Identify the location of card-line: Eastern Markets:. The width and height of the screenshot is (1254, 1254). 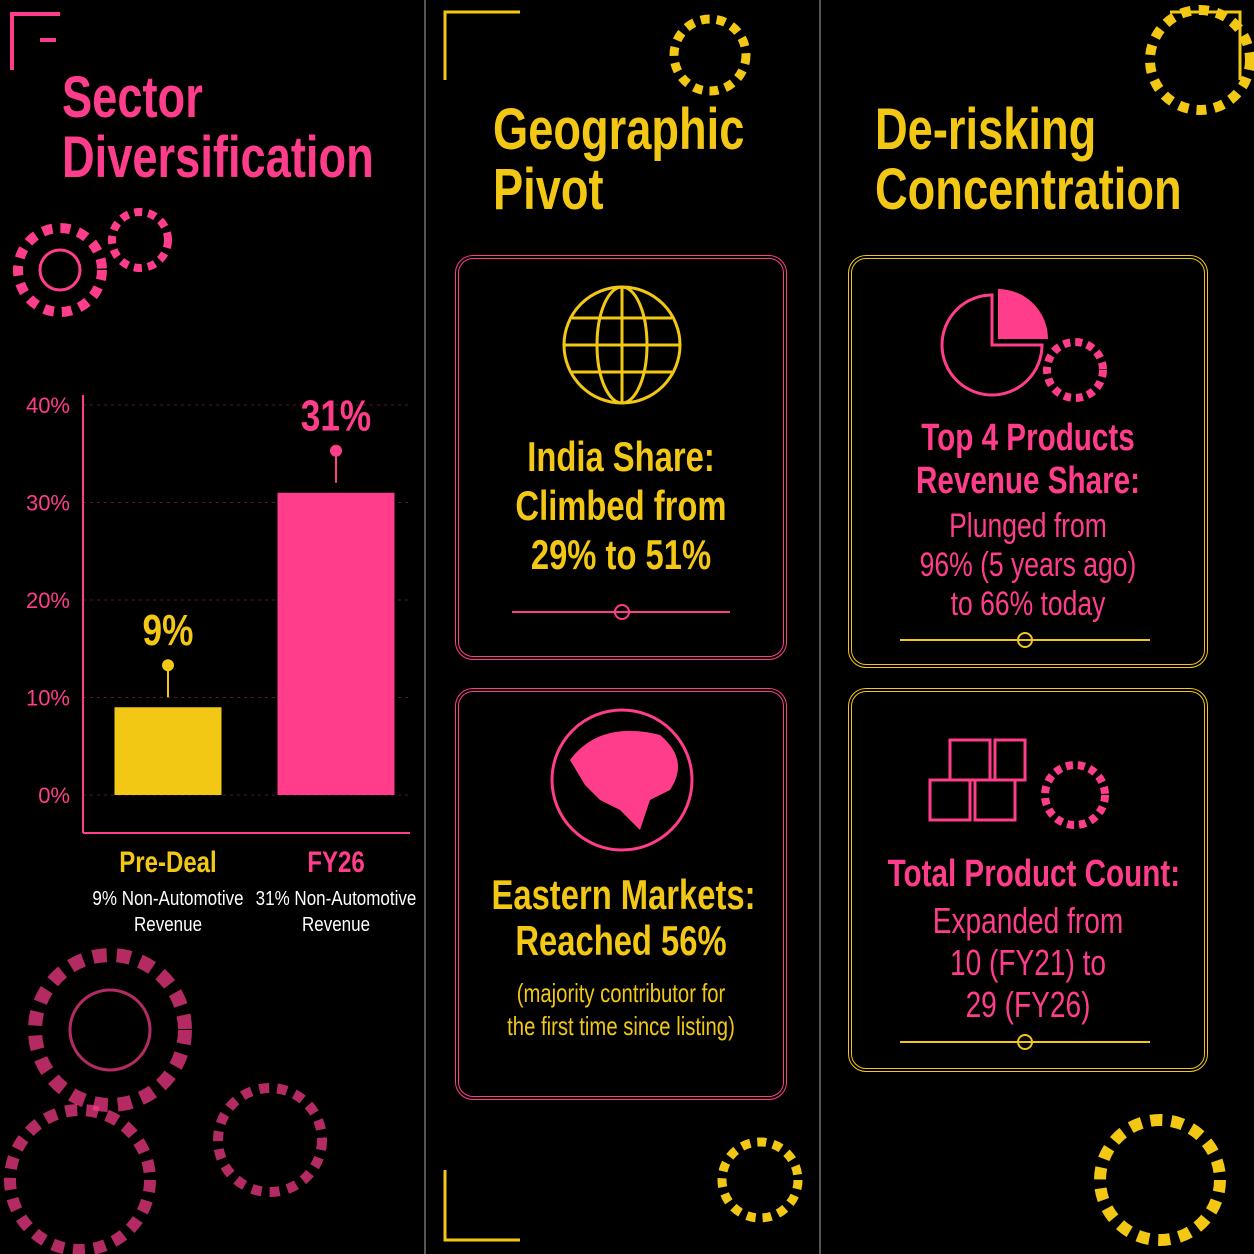
(623, 894).